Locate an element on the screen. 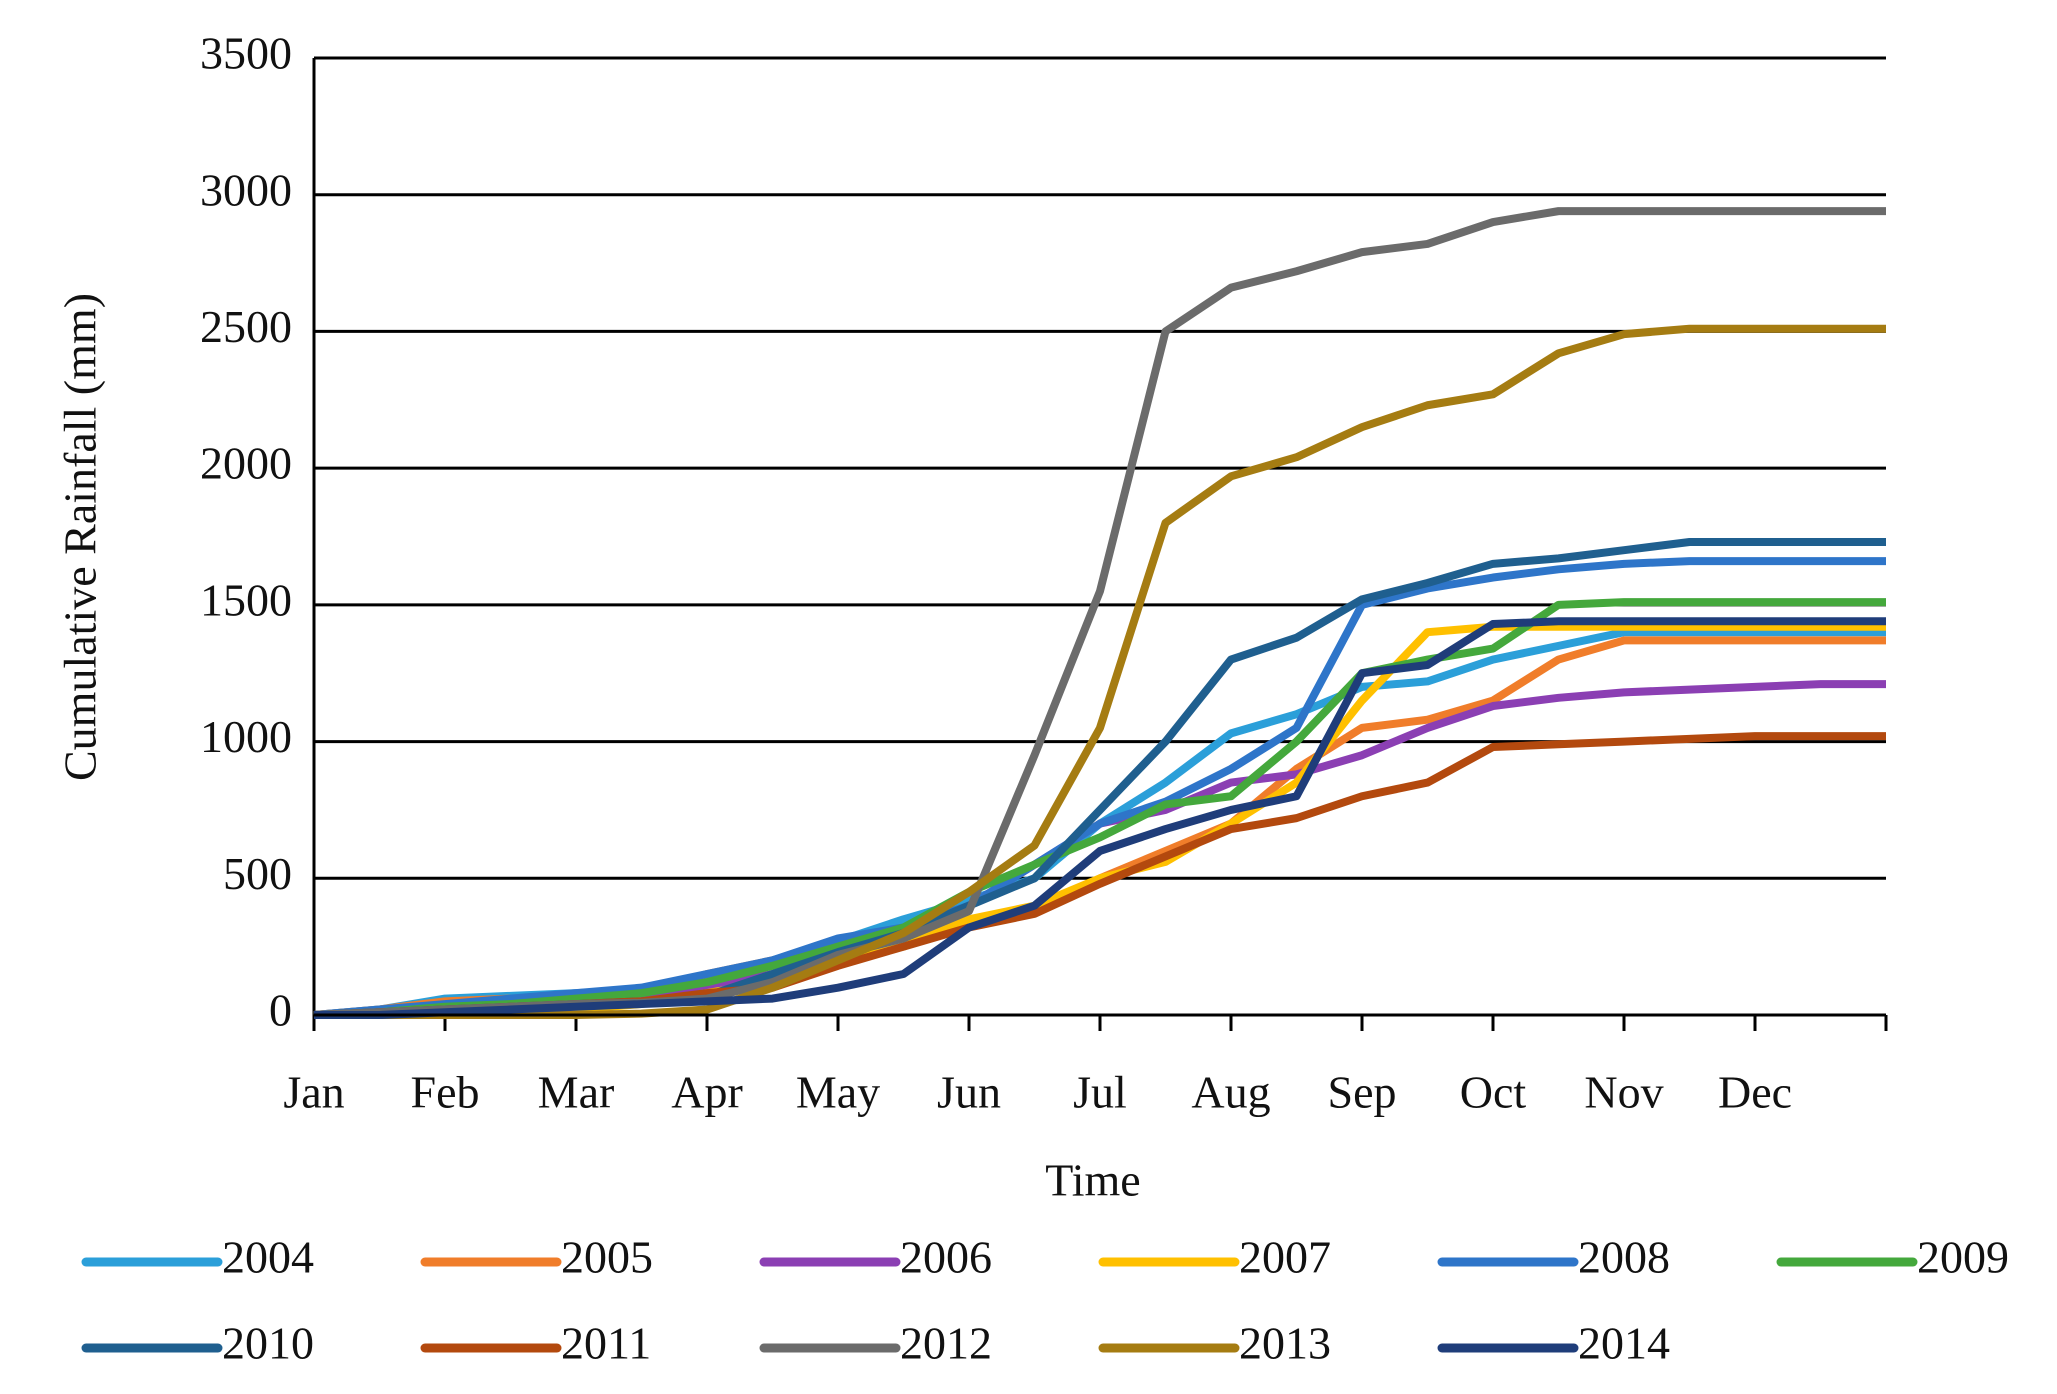  x-tick-label: Apr is located at coordinates (707, 1092).